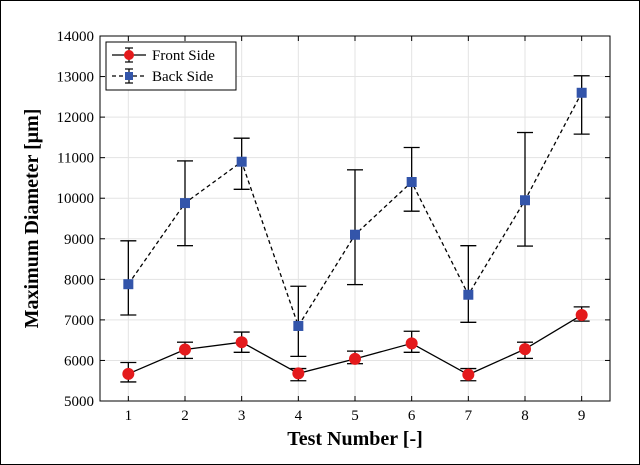 This screenshot has width=640, height=465. Describe the element at coordinates (76, 118) in the screenshot. I see `y-tick-label: 12000` at that location.